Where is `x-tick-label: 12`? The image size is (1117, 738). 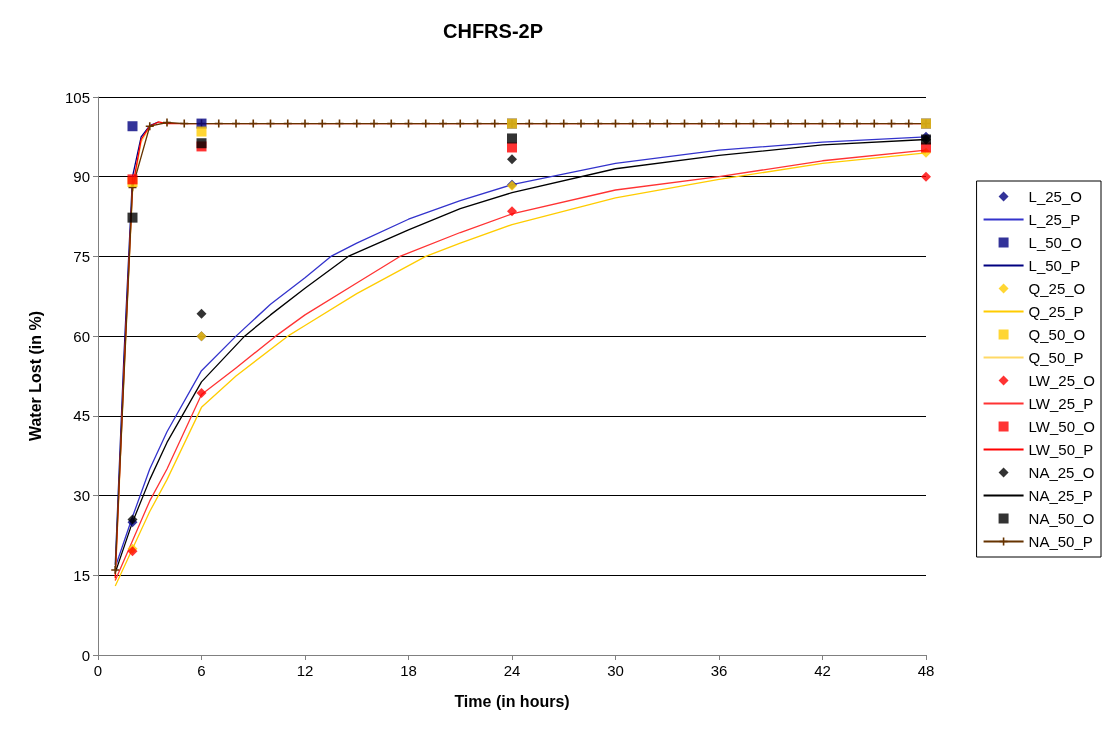 x-tick-label: 12 is located at coordinates (305, 670).